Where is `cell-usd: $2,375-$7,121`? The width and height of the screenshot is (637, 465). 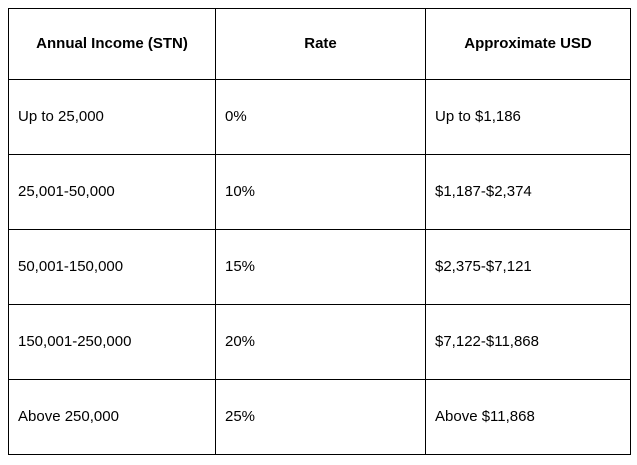
cell-usd: $2,375-$7,121 is located at coordinates (528, 267).